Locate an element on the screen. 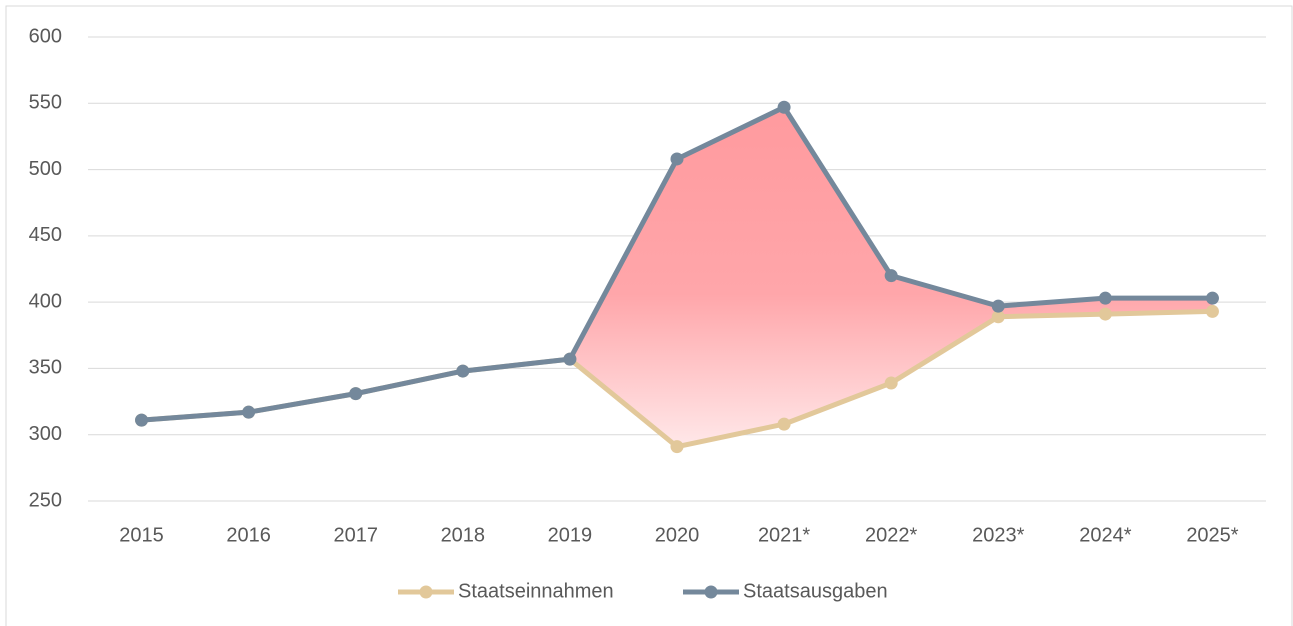  y-tick-label: 250 is located at coordinates (45, 500).